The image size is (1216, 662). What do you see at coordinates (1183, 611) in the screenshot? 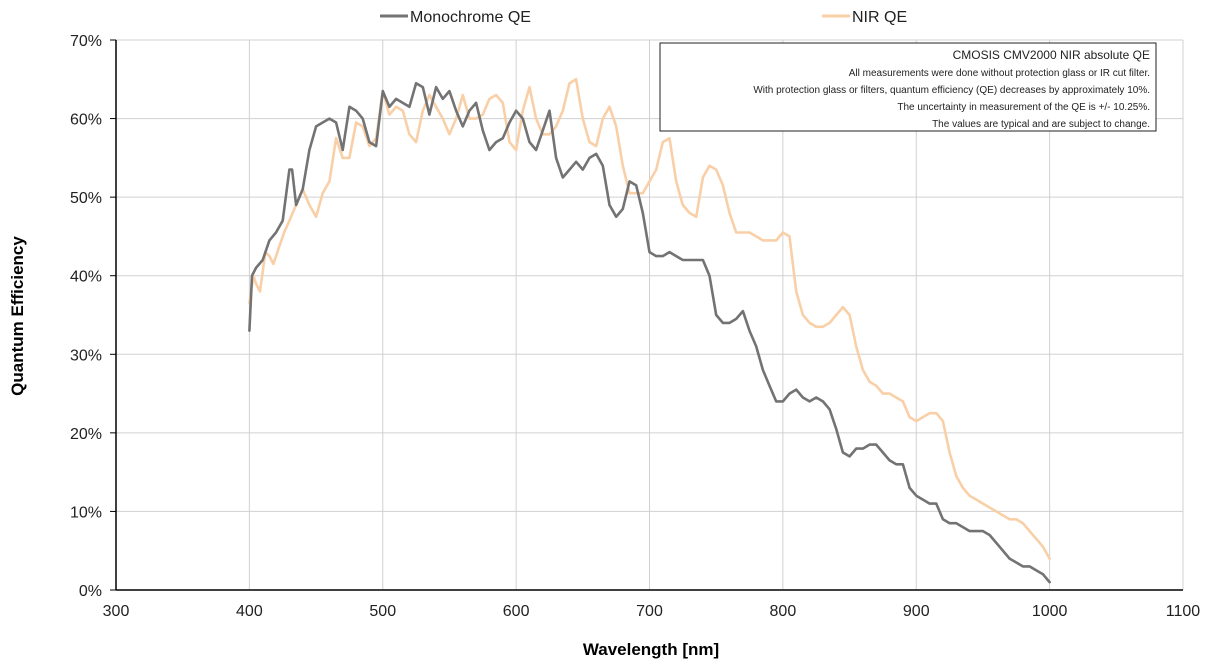
I see `x-tick-label: 1100` at bounding box center [1183, 611].